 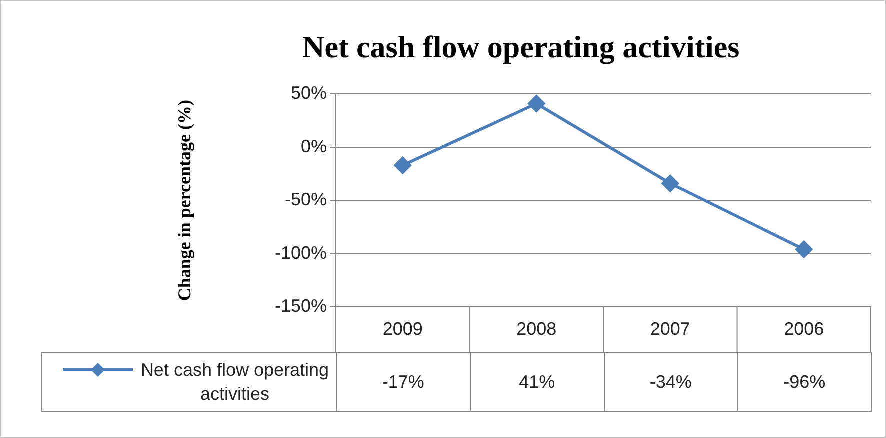 What do you see at coordinates (804, 328) in the screenshot?
I see `x-tick-label: 2006` at bounding box center [804, 328].